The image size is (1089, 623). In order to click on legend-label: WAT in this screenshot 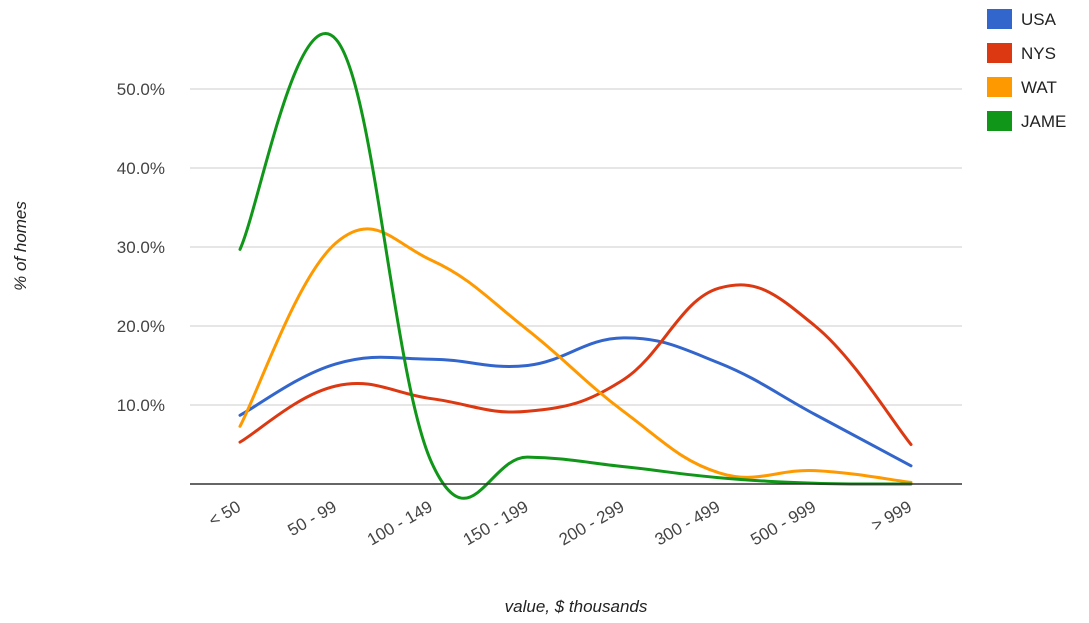, I will do `click(1039, 87)`.